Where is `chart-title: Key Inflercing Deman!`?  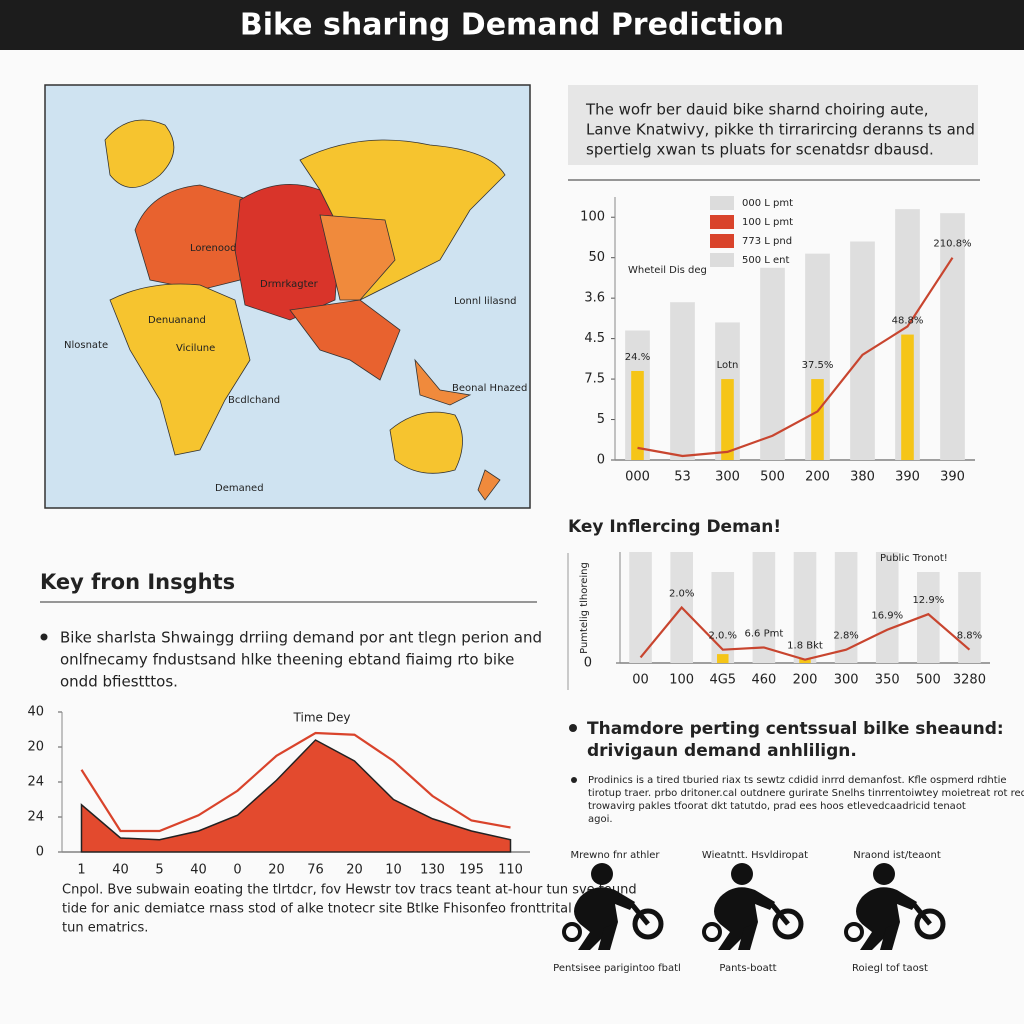 chart-title: Key Inflercing Deman! is located at coordinates (674, 527).